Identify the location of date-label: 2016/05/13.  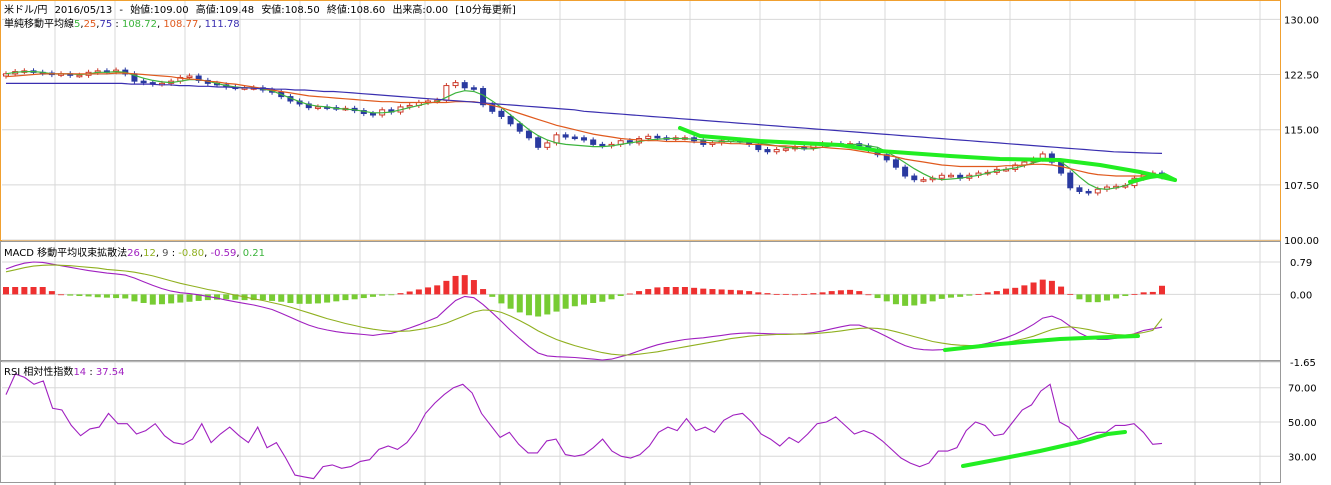
(84, 10).